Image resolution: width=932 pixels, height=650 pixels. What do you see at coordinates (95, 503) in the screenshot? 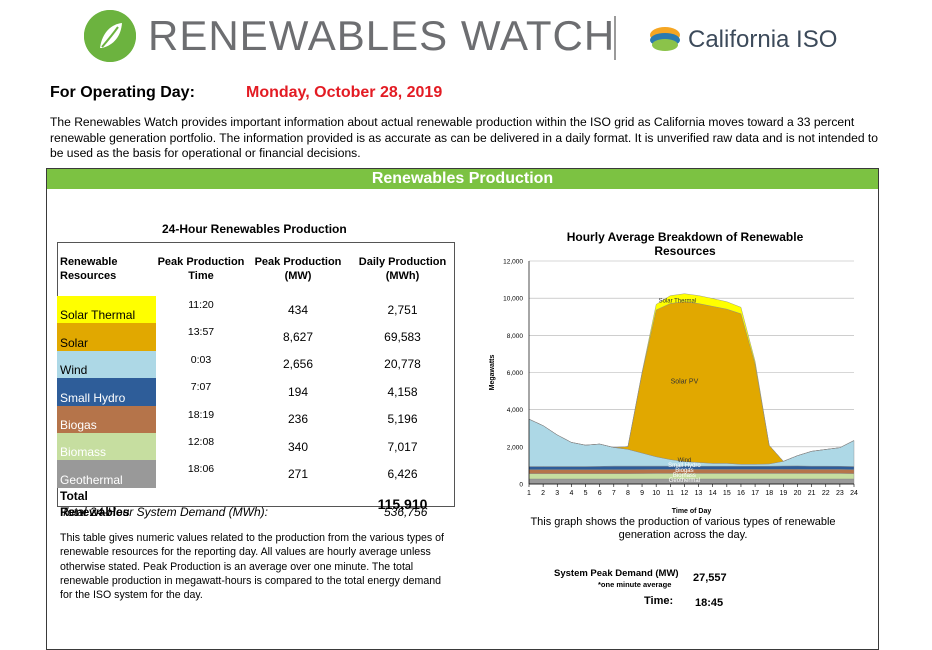
I see `total-label: Total Renewables` at bounding box center [95, 503].